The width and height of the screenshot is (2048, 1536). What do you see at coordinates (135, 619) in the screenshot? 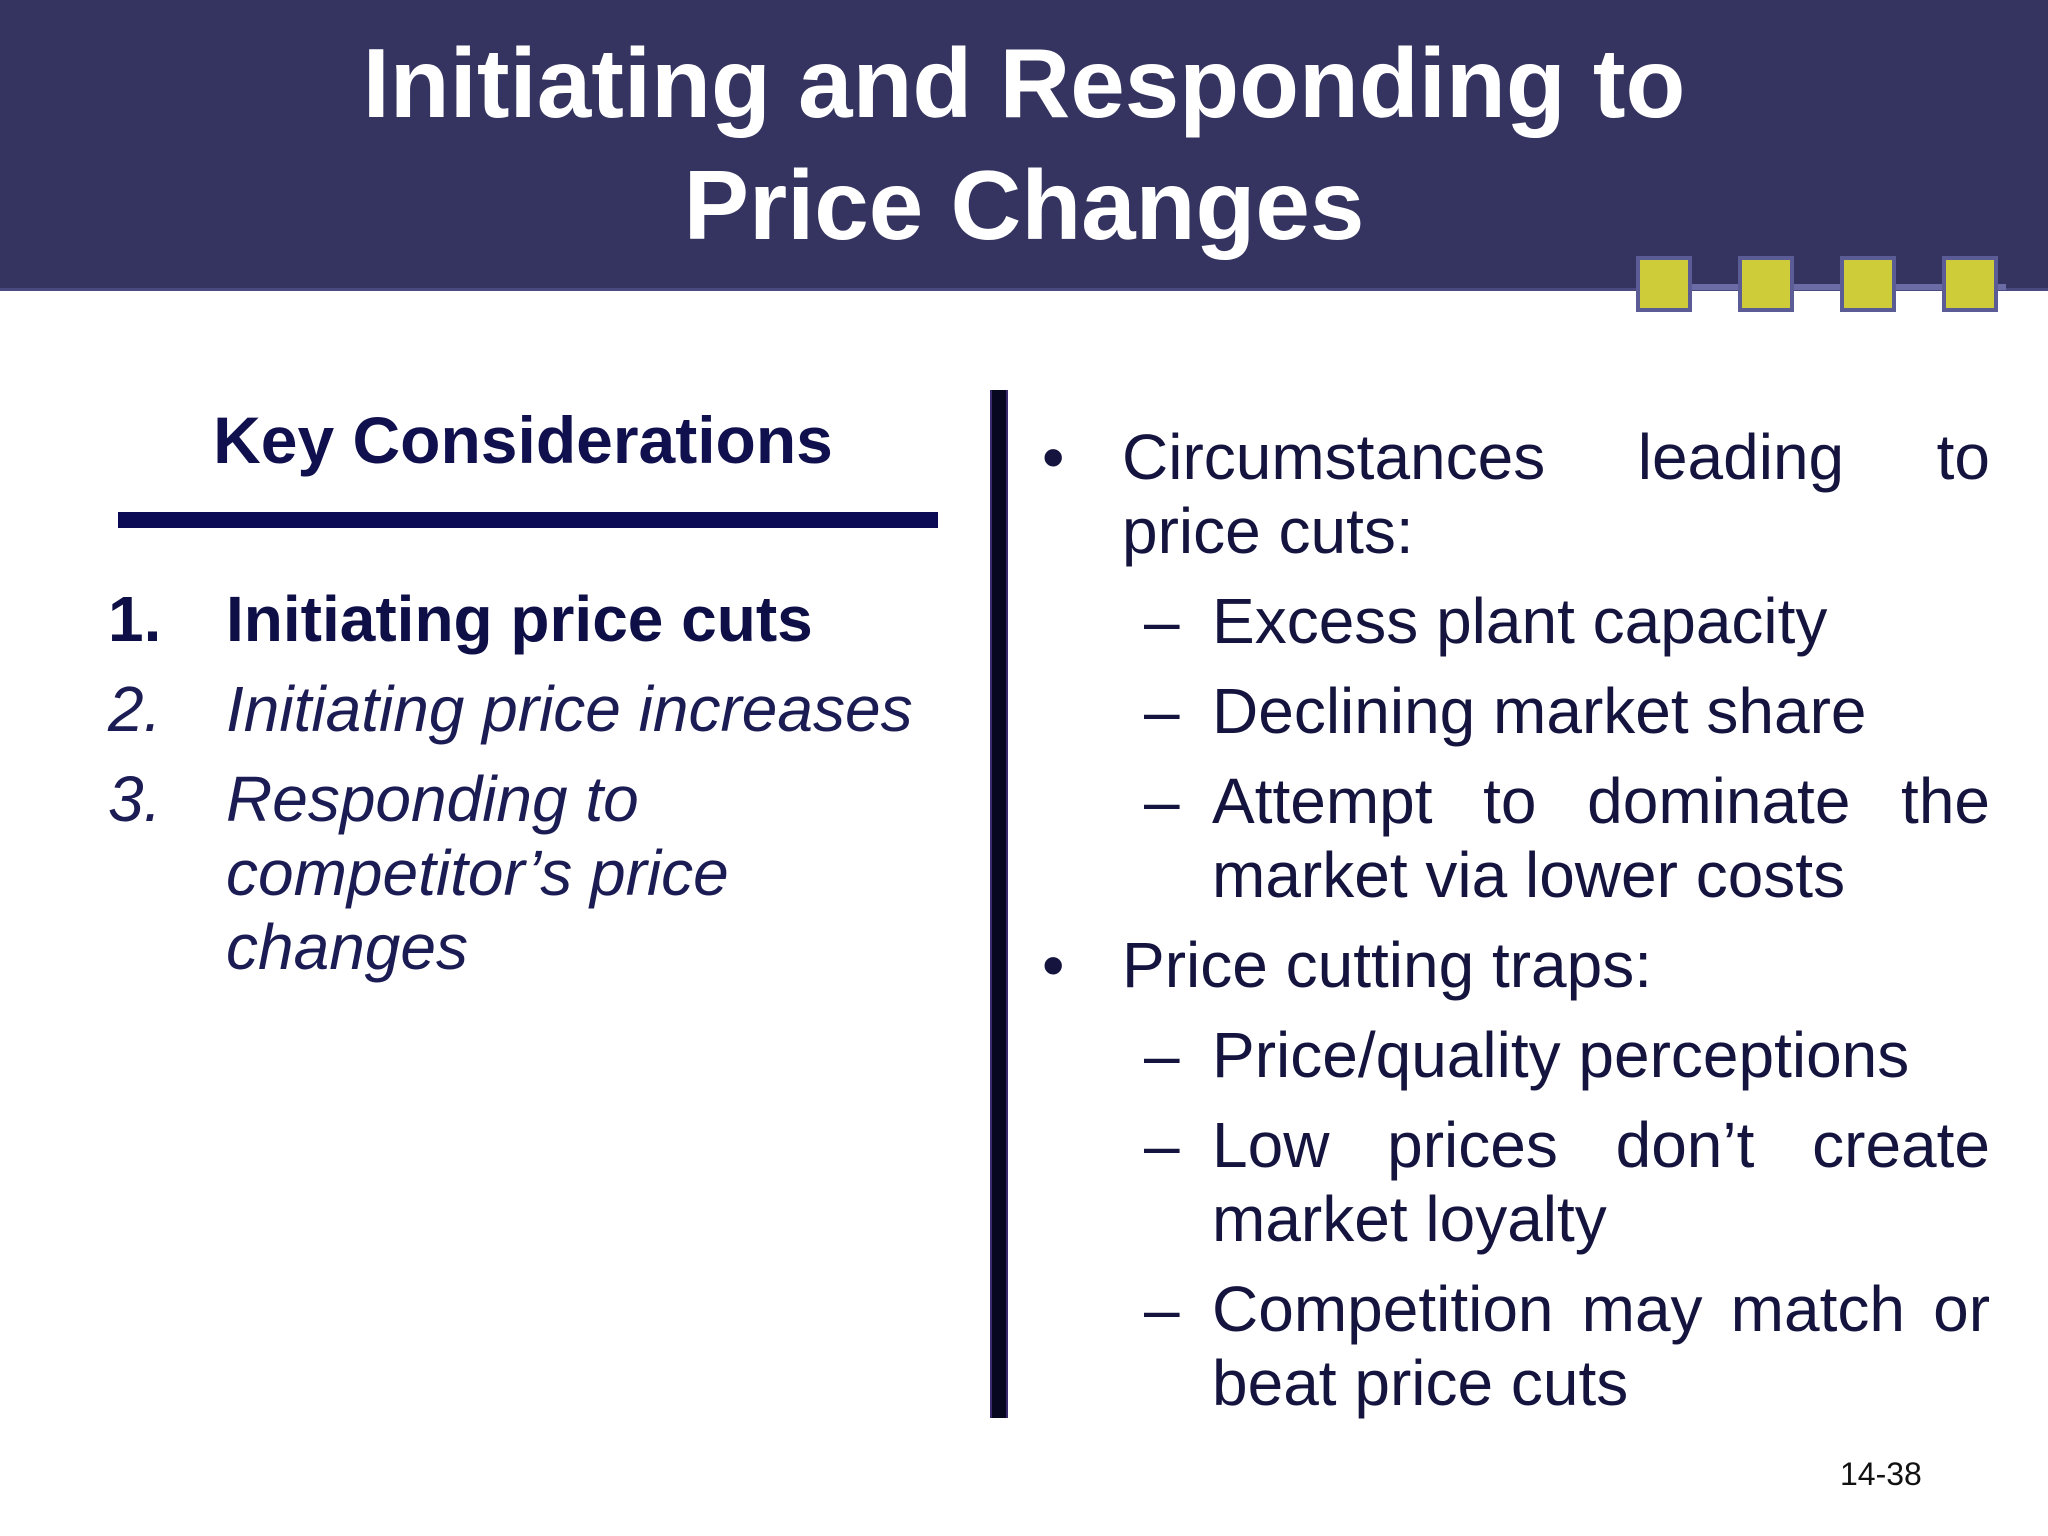
I see `item-number: 1.` at bounding box center [135, 619].